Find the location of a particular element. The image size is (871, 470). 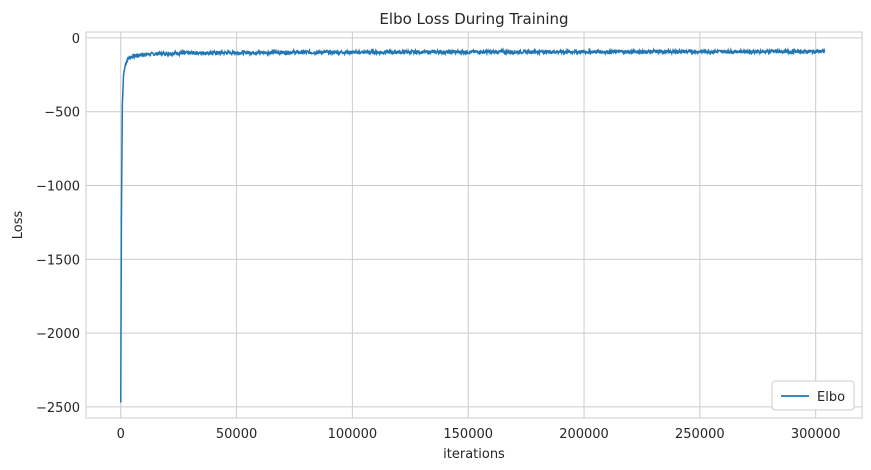

x-tick-label: 0 is located at coordinates (121, 434).